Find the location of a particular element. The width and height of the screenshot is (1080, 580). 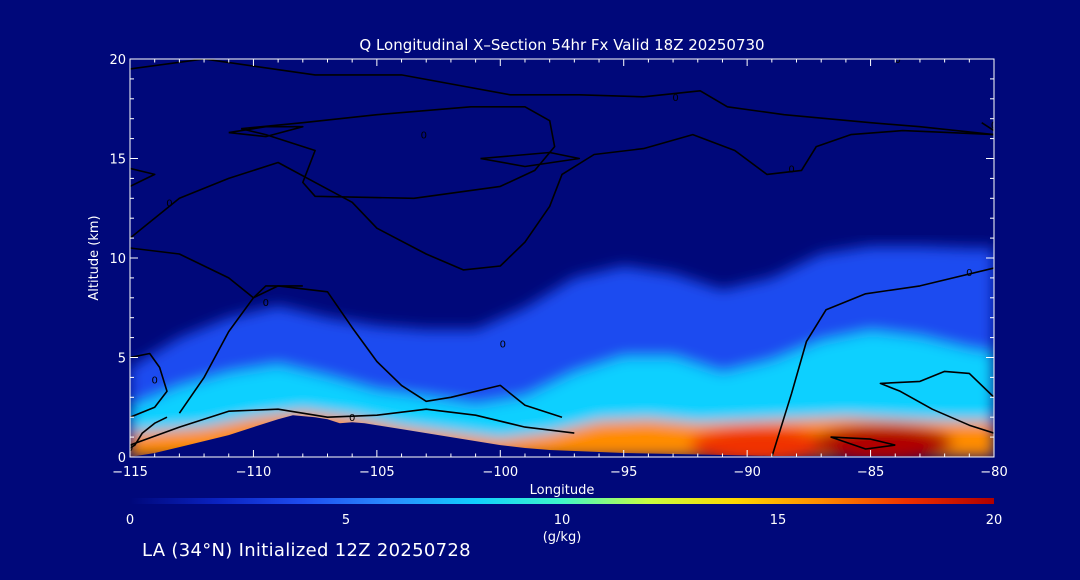

q-max-central is located at coordinates (759, 442).